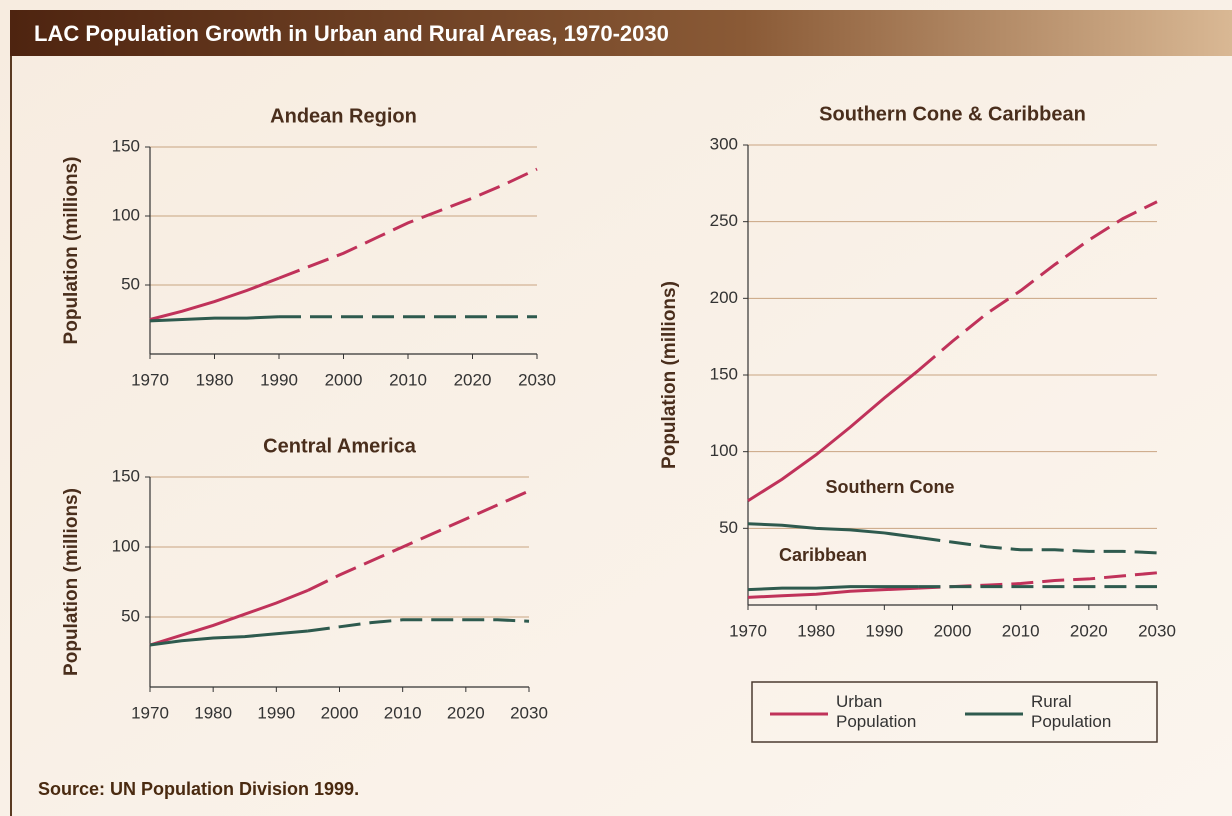 The height and width of the screenshot is (816, 1232). I want to click on legend-label: Rural Population, so click(1071, 711).